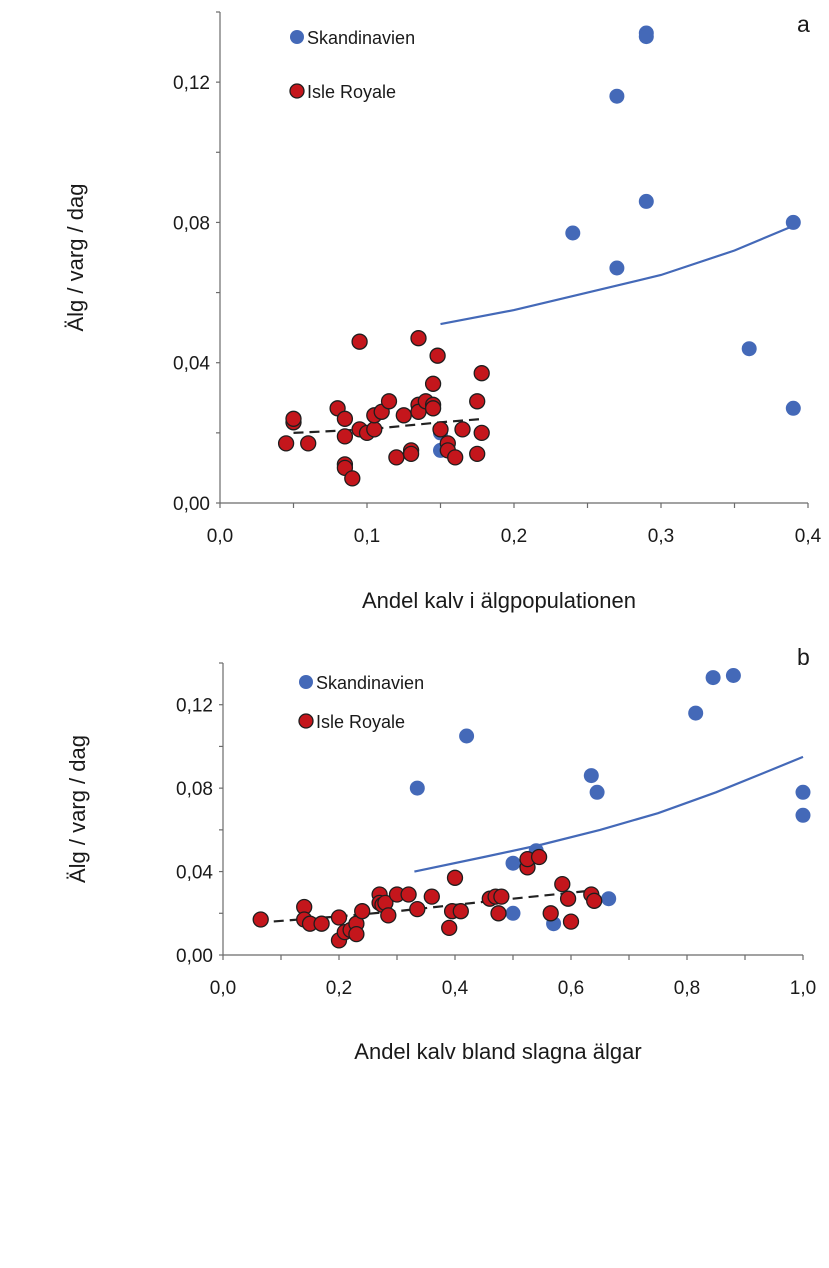  What do you see at coordinates (360, 722) in the screenshot?
I see `panel-b-legend-label: Isle Royale` at bounding box center [360, 722].